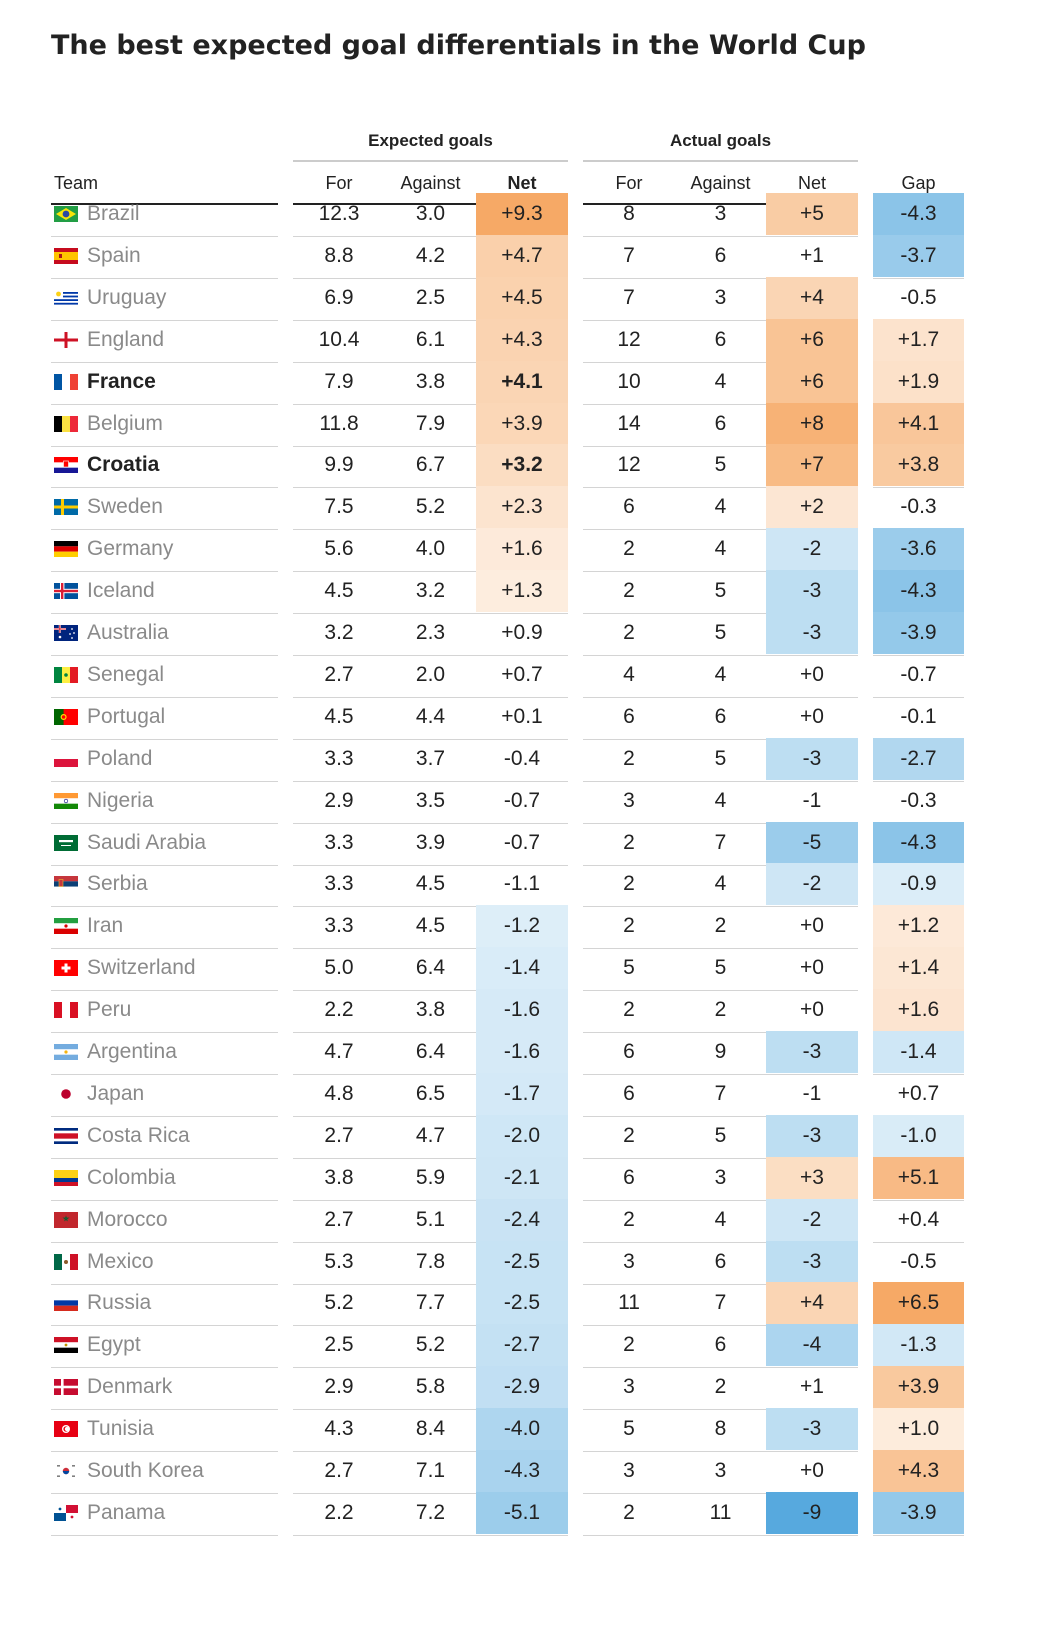 This screenshot has height=1646, width=1054. I want to click on cell-ag-against: 7, so click(720, 842).